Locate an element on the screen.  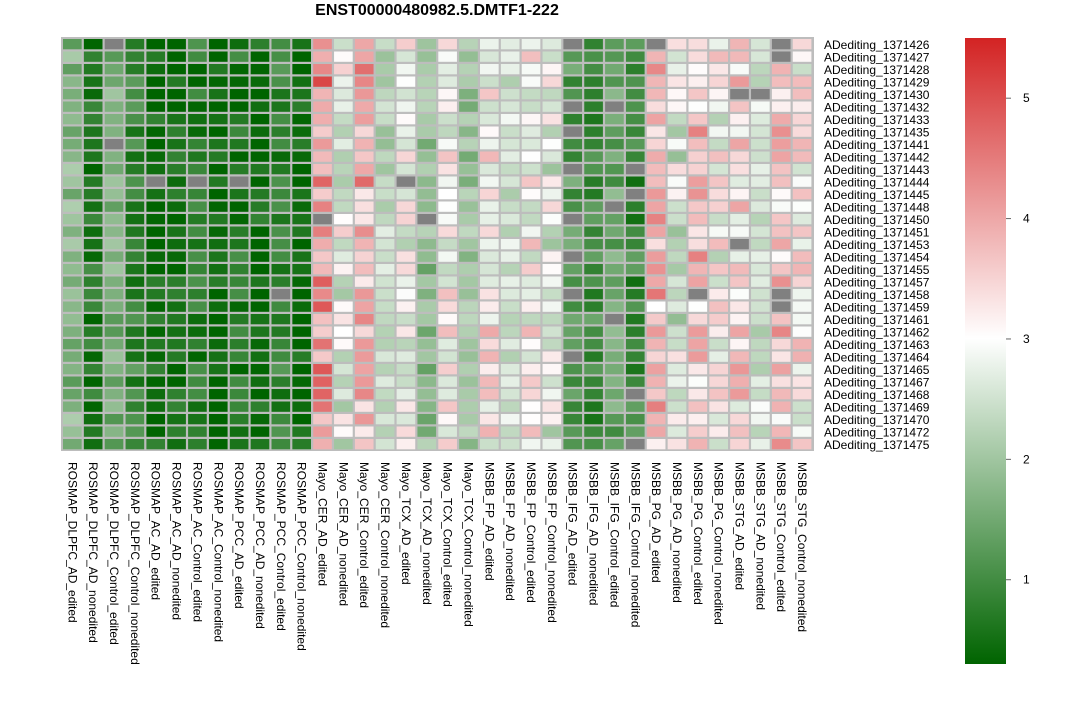
row-label: ADediting_1371444 is located at coordinates (877, 183).